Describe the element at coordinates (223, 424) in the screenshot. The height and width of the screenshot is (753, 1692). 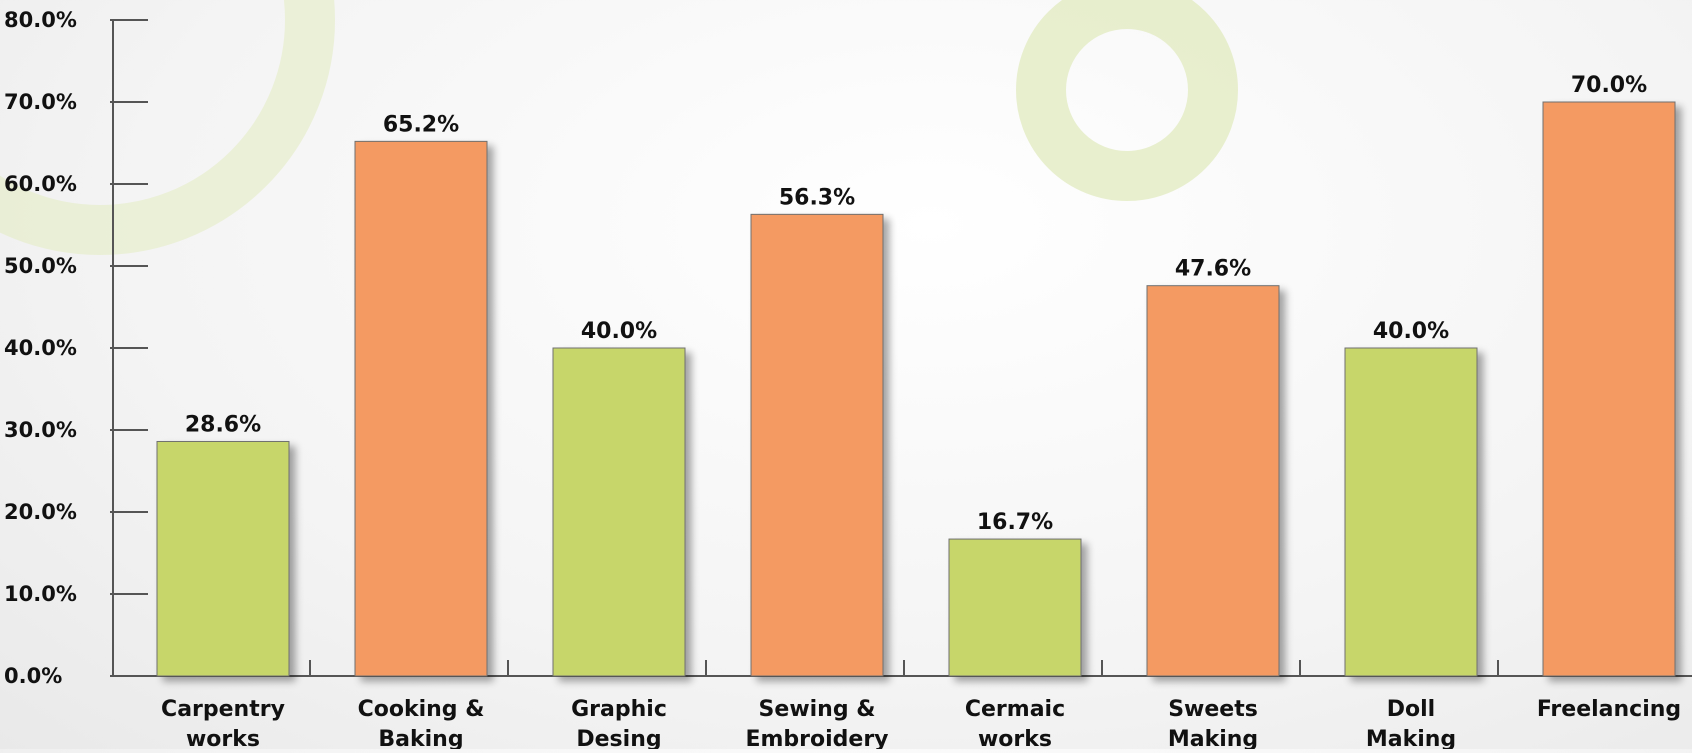
I see `data-label: 28.6%` at that location.